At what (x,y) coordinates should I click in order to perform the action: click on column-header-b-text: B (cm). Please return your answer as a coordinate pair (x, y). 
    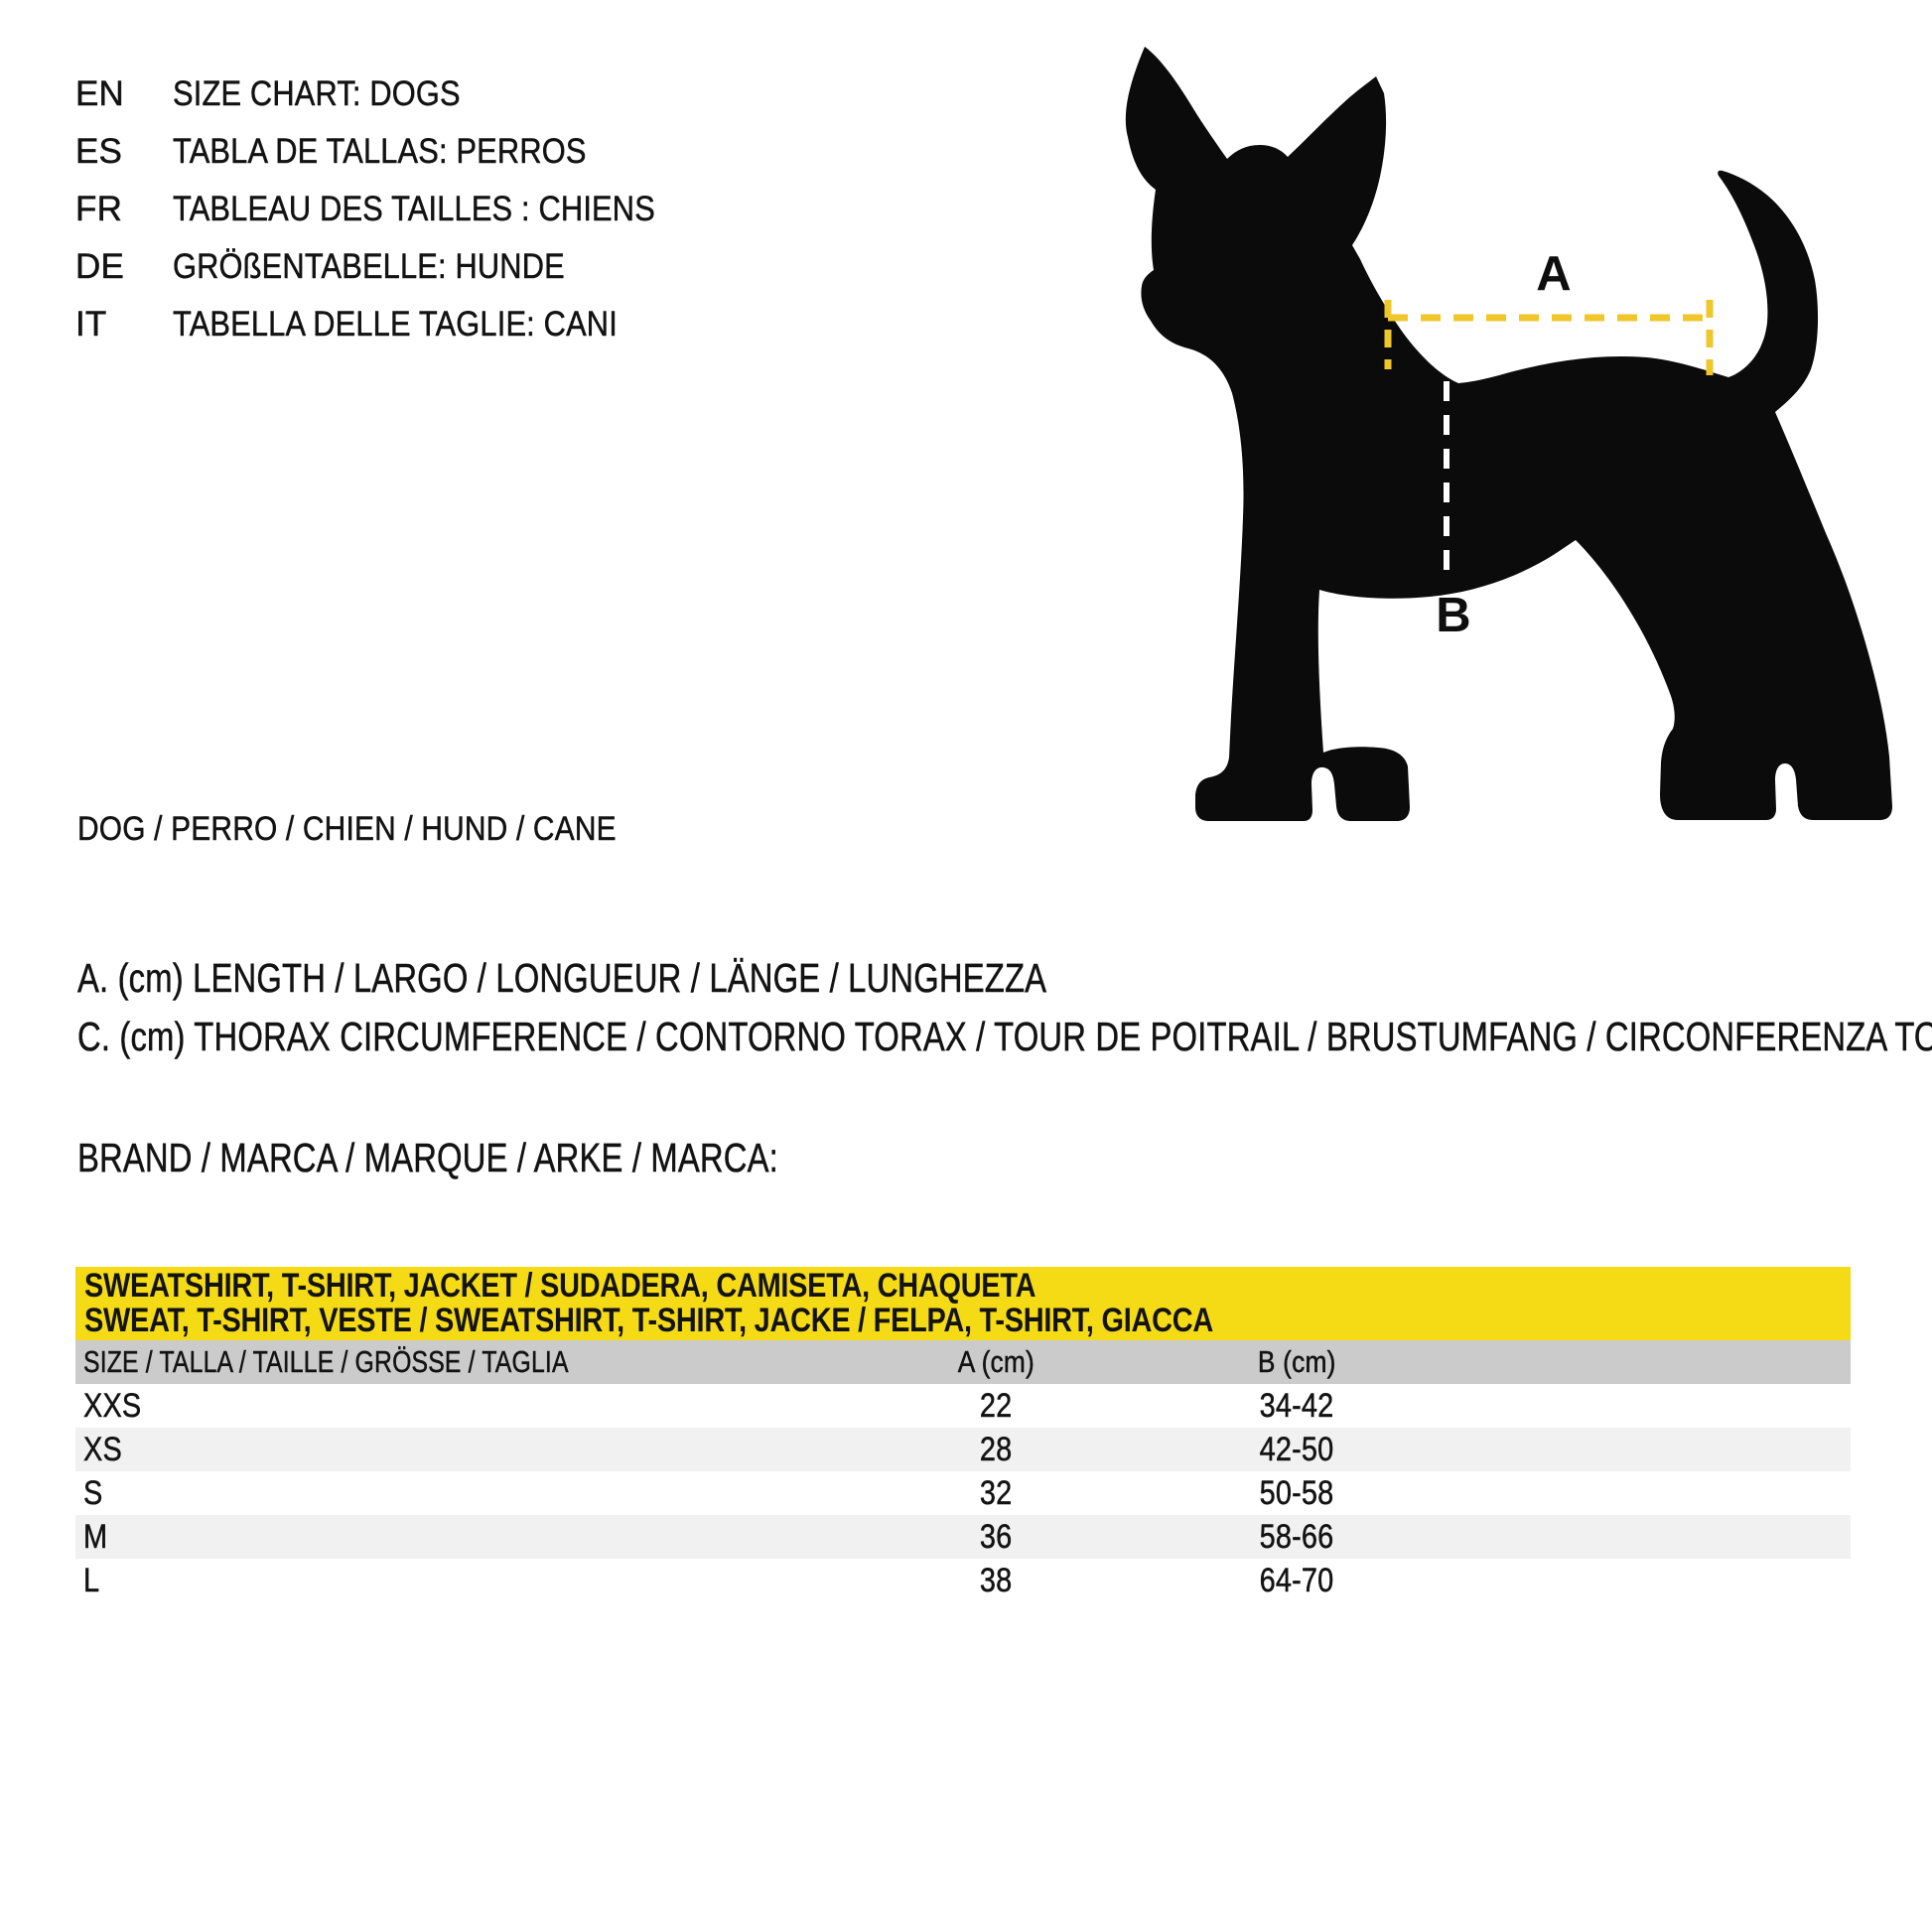
    Looking at the image, I should click on (1297, 1362).